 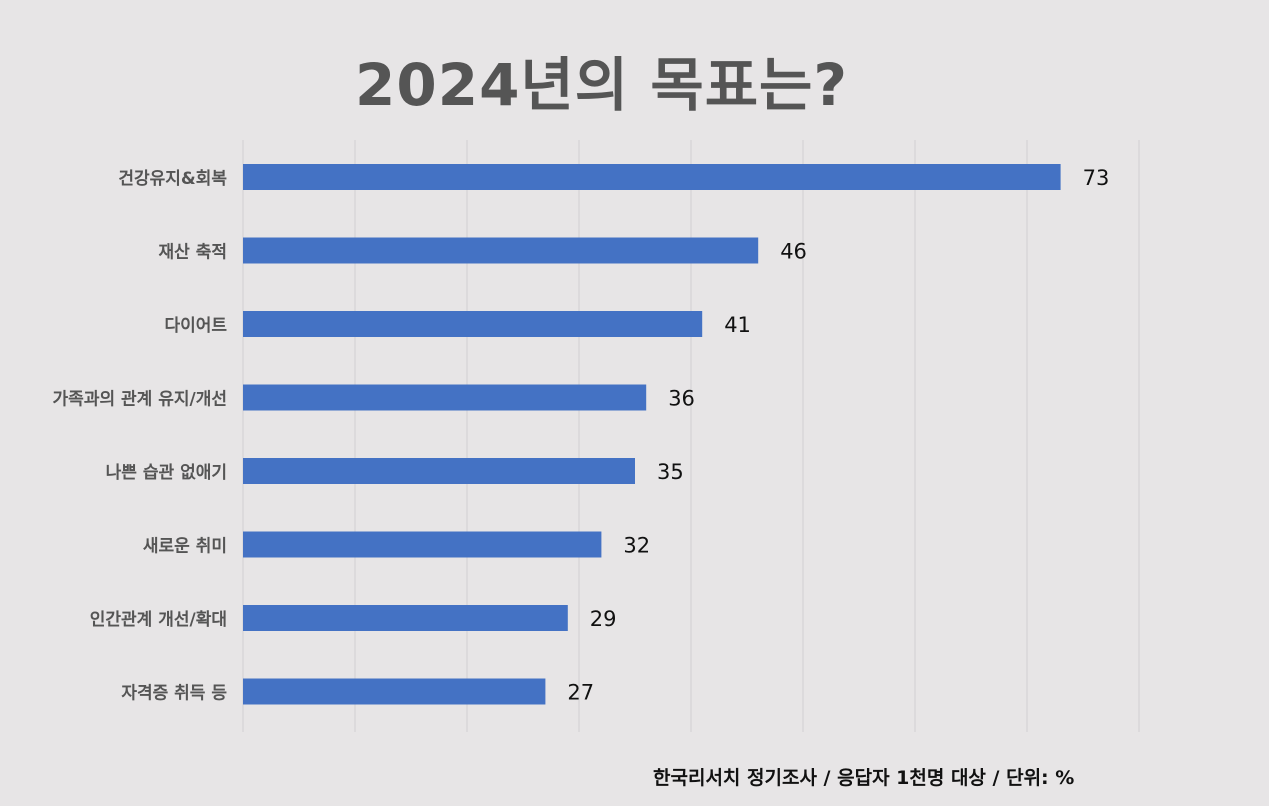 I want to click on category-label: 다이어트, so click(x=195, y=326).